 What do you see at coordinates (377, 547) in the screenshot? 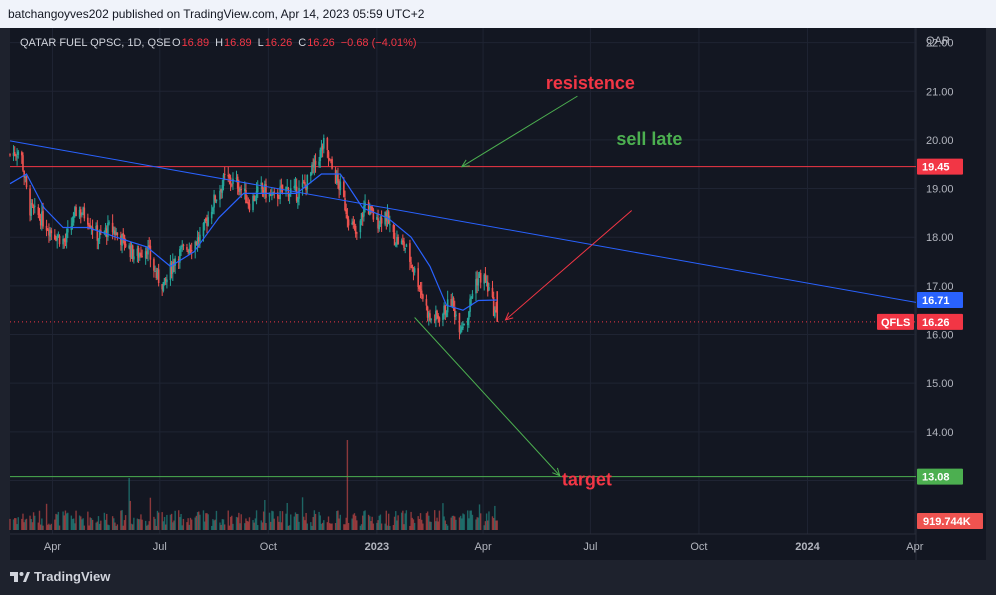
I see `x-tick-label: 2023` at bounding box center [377, 547].